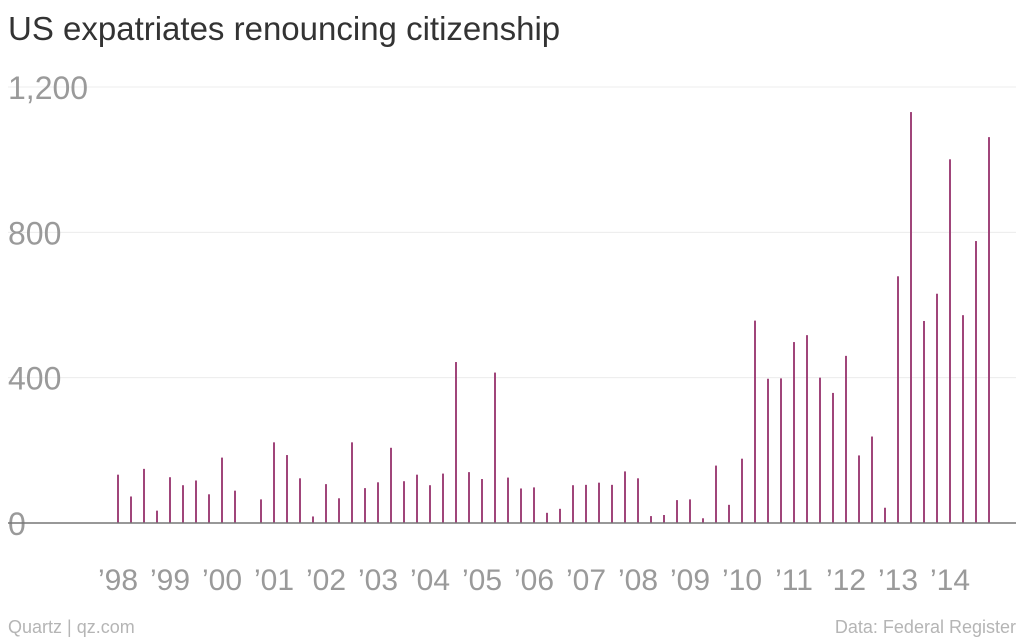  Describe the element at coordinates (274, 580) in the screenshot. I see `x-tick-label: ’01` at that location.